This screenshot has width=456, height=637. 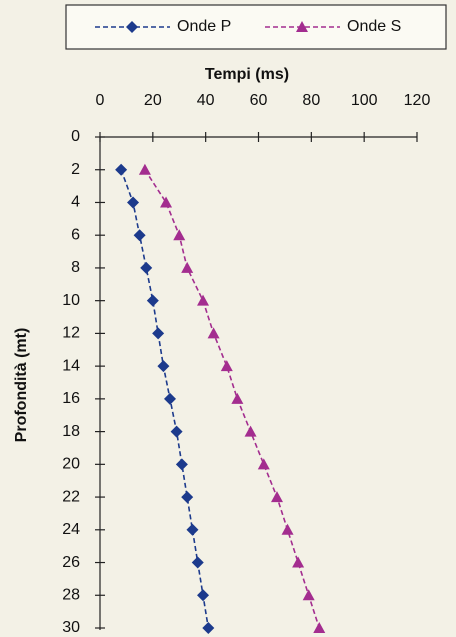 I want to click on y-axis-title: Profondità (mt), so click(x=21, y=385).